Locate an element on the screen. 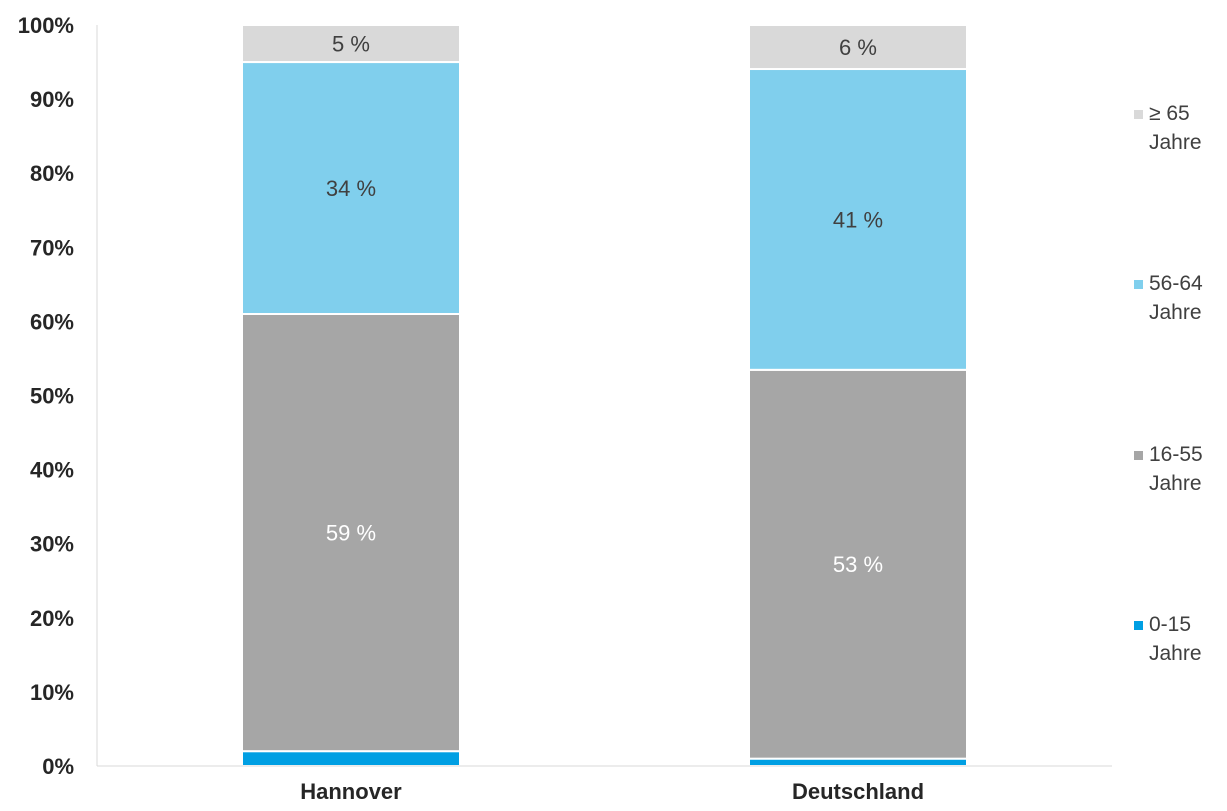  x-axis-labels: Hannover Deutschland is located at coordinates (612, 791).